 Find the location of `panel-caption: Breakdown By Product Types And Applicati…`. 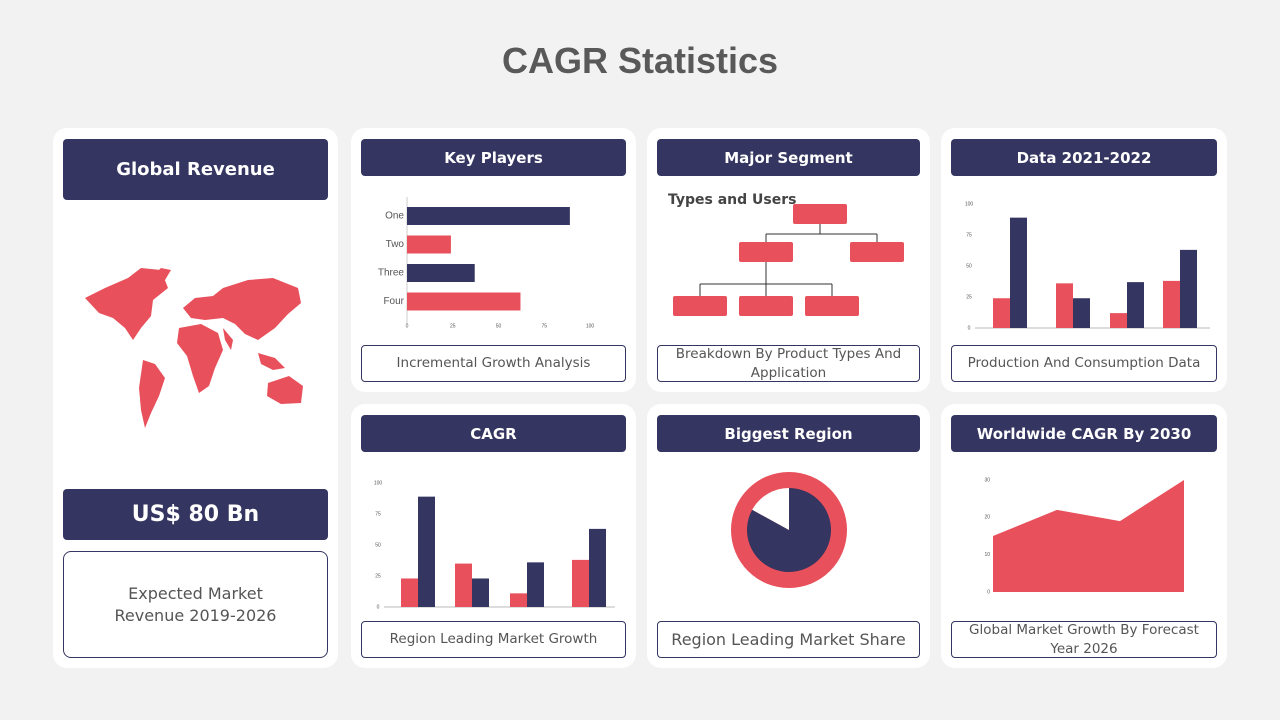

panel-caption: Breakdown By Product Types And Applicati… is located at coordinates (788, 363).